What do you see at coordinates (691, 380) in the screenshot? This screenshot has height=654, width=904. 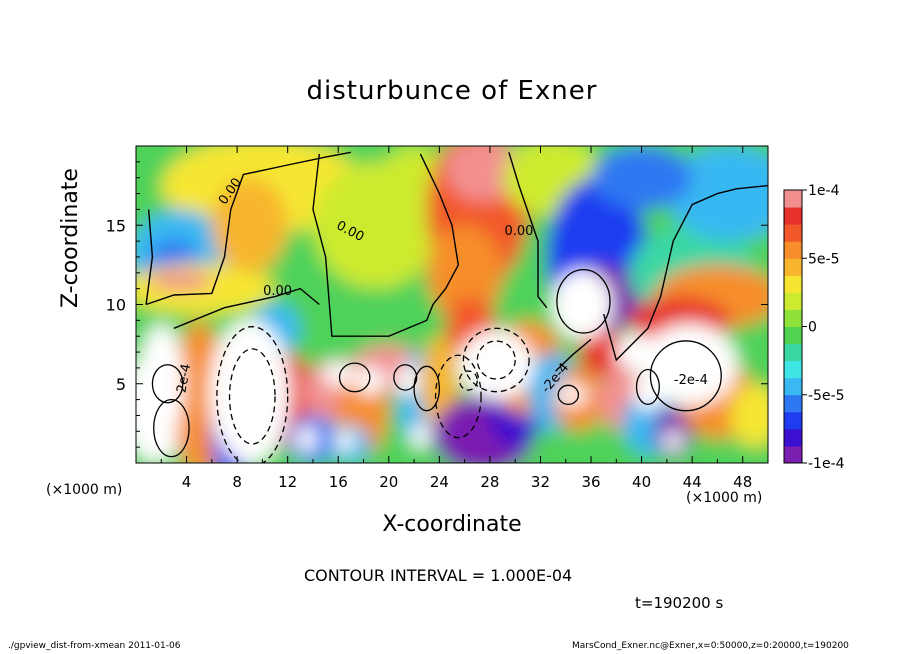 I see `contour-label: -2e-4` at bounding box center [691, 380].